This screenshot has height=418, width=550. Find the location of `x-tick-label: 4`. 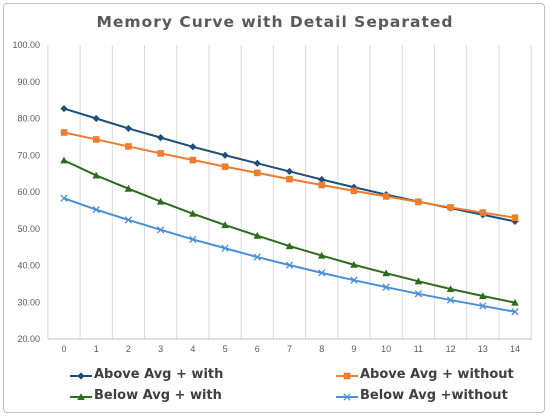

x-tick-label: 4 is located at coordinates (192, 349).